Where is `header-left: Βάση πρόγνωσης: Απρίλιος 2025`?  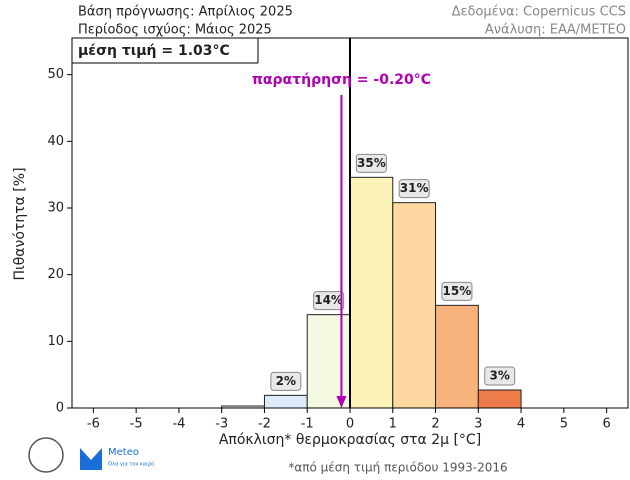 header-left: Βάση πρόγνωσης: Απρίλιος 2025 is located at coordinates (185, 12).